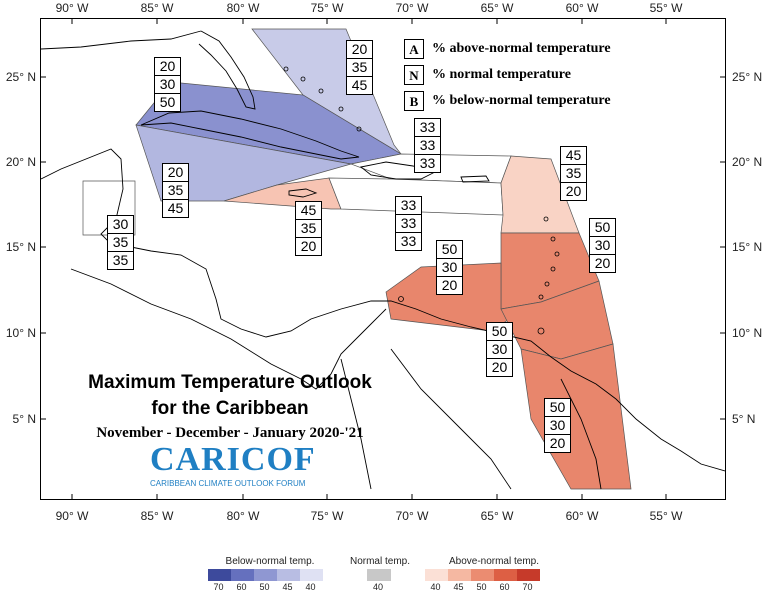  I want to click on colorbar-normal-title: Normal temp., so click(379, 561).